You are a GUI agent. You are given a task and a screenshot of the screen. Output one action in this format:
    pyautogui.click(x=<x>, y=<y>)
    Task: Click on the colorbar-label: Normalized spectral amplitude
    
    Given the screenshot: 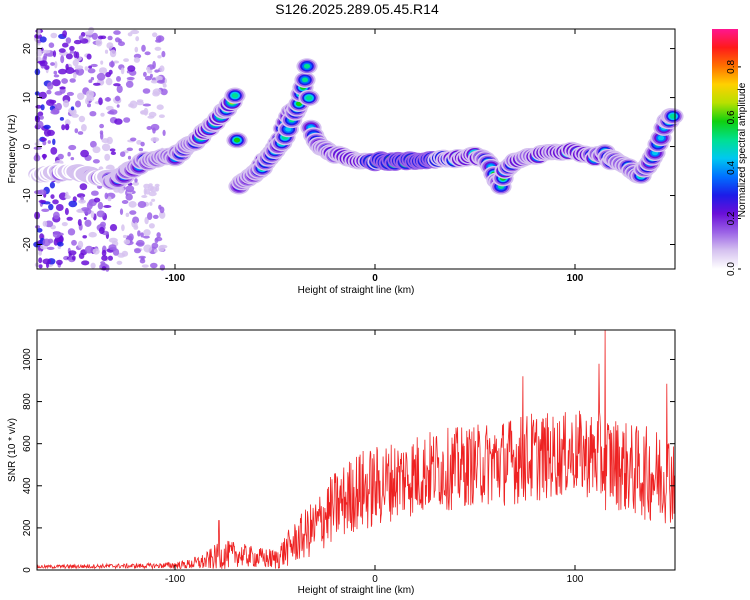 What is the action you would take?
    pyautogui.click(x=742, y=149)
    